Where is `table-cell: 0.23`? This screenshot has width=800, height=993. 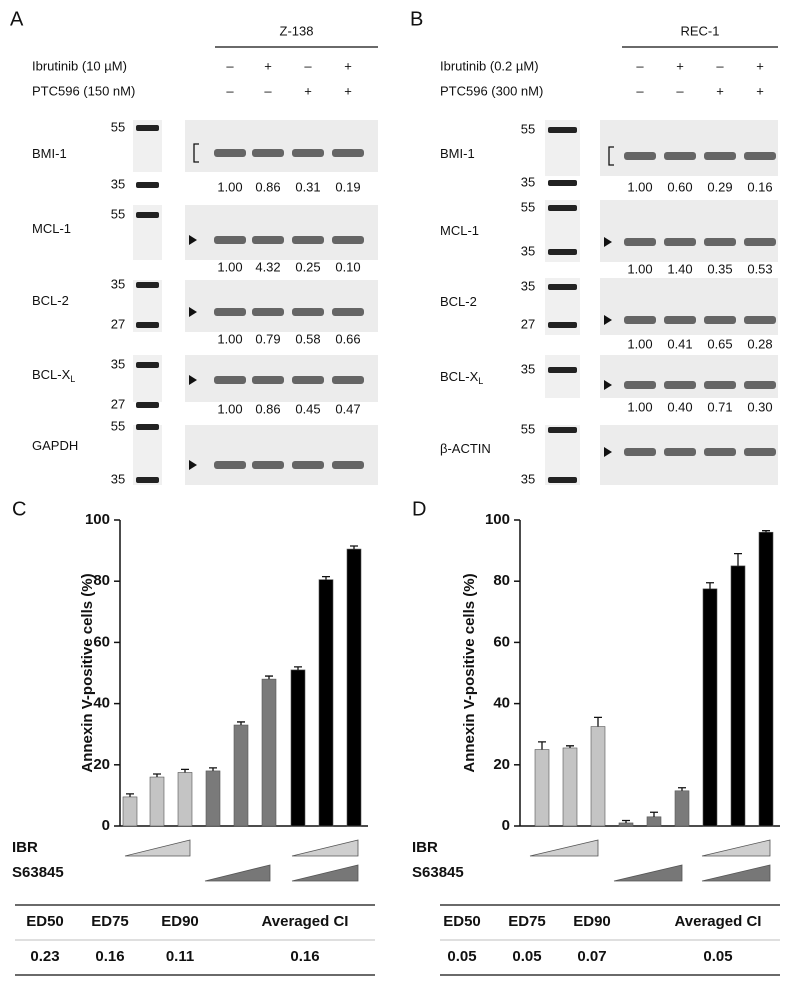
table-cell: 0.23 is located at coordinates (44, 956).